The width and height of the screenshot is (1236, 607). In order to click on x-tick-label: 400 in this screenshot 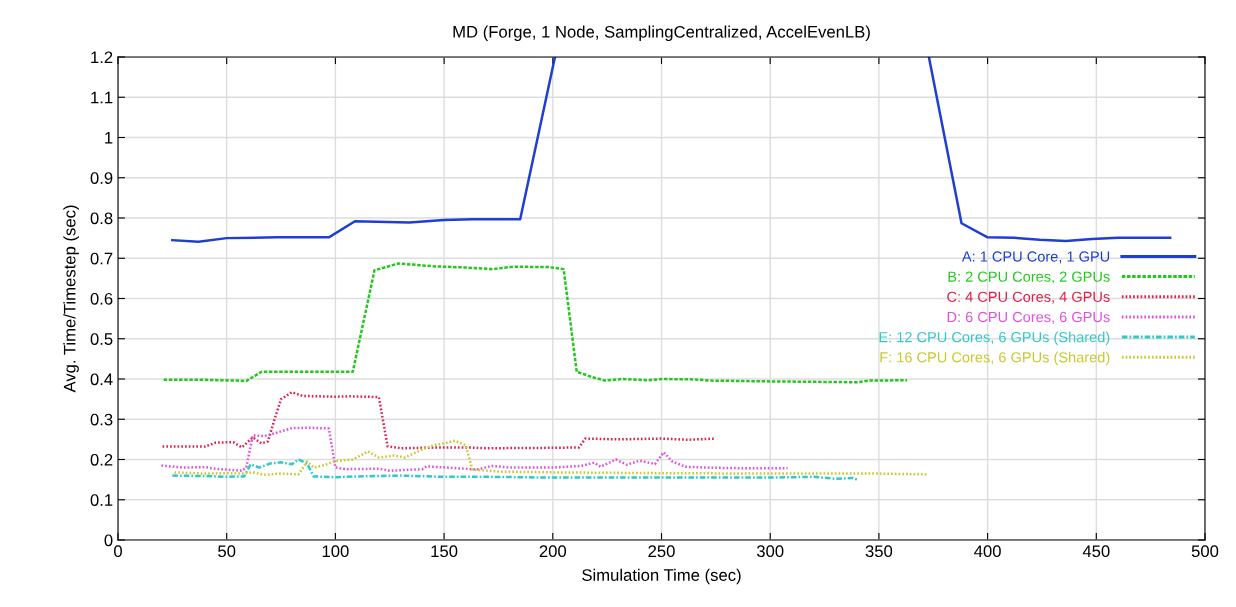, I will do `click(987, 551)`.